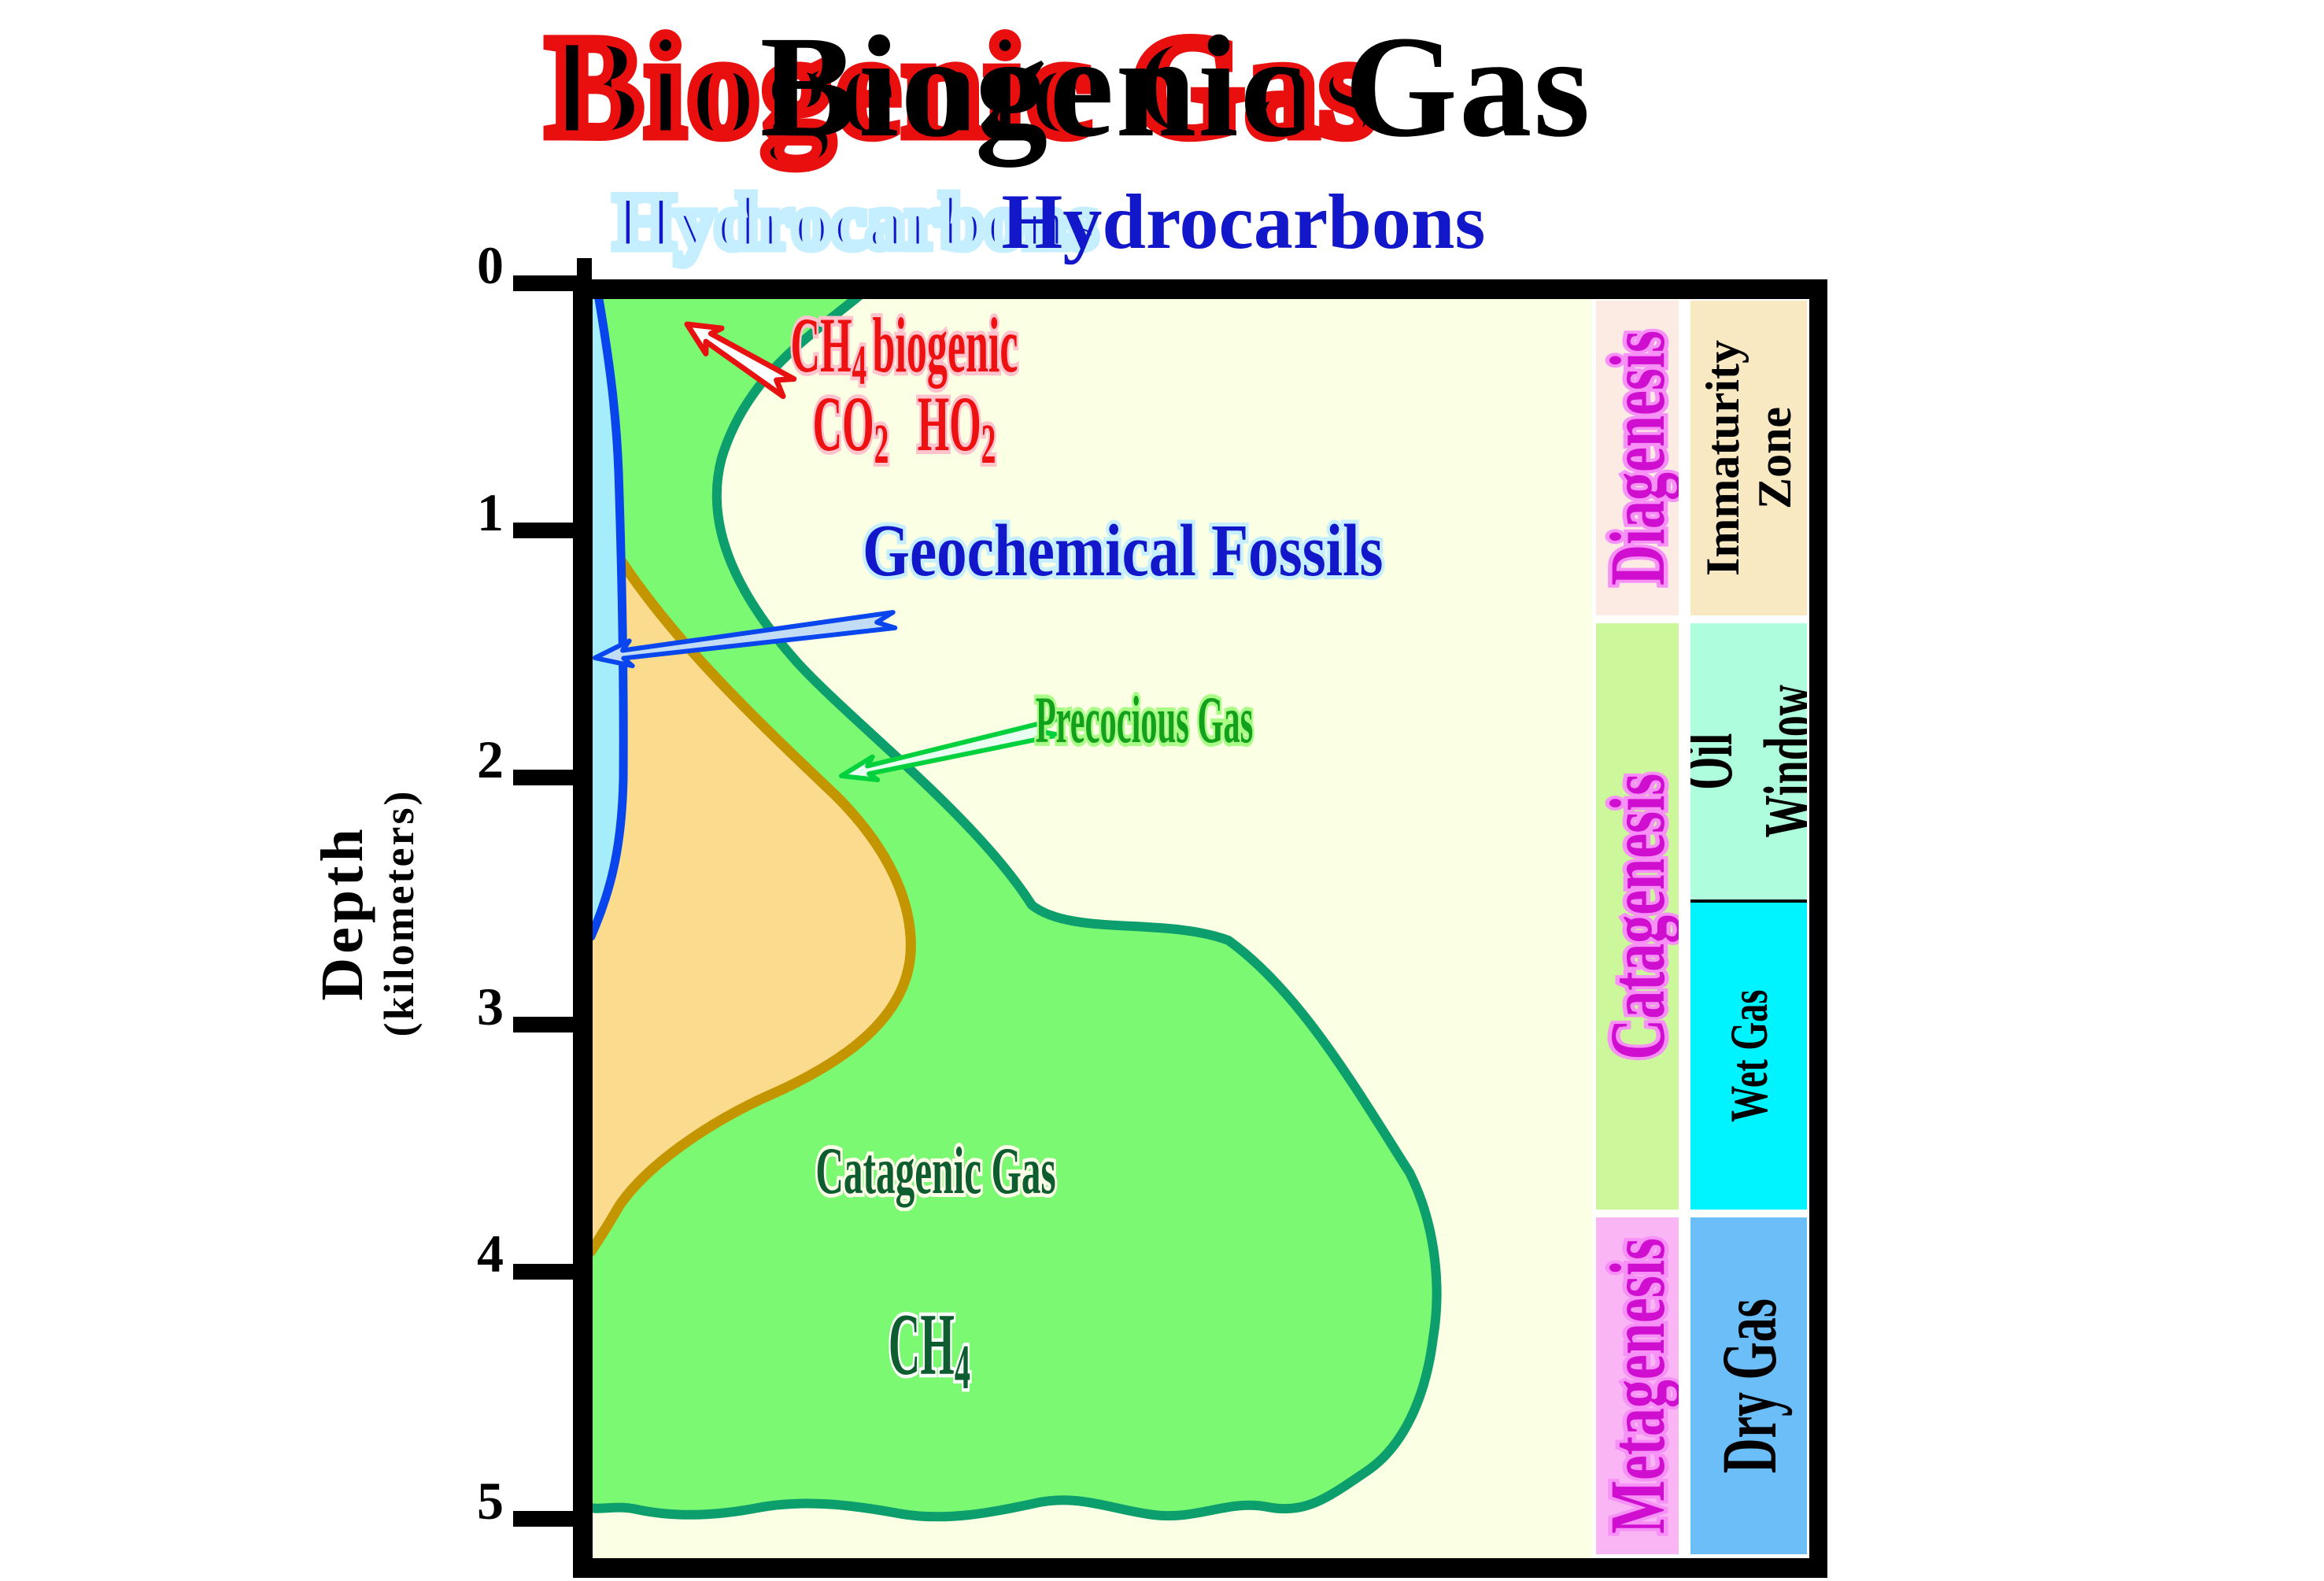 The image size is (2324, 1581). I want to click on tick-label-5: 5, so click(490, 1501).